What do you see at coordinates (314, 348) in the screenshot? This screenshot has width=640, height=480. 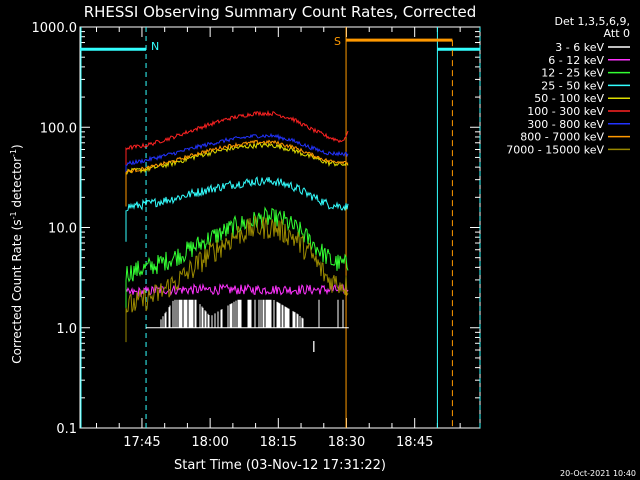 I see `annotation-mark: l` at bounding box center [314, 348].